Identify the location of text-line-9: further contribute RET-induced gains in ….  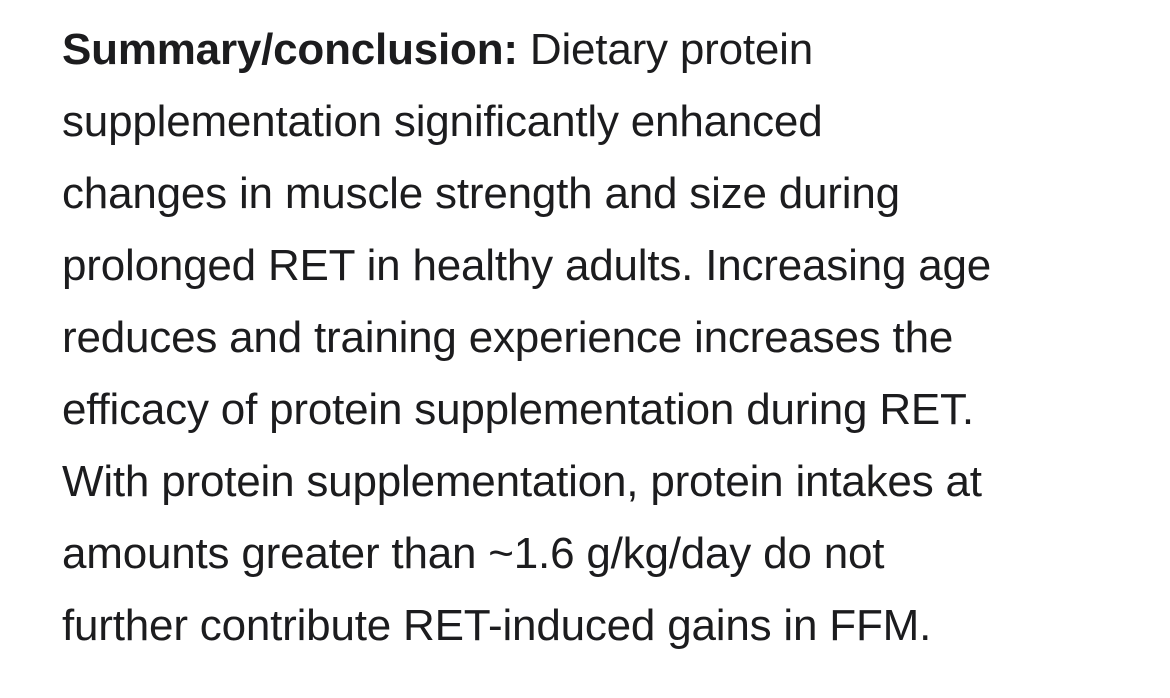
(497, 625).